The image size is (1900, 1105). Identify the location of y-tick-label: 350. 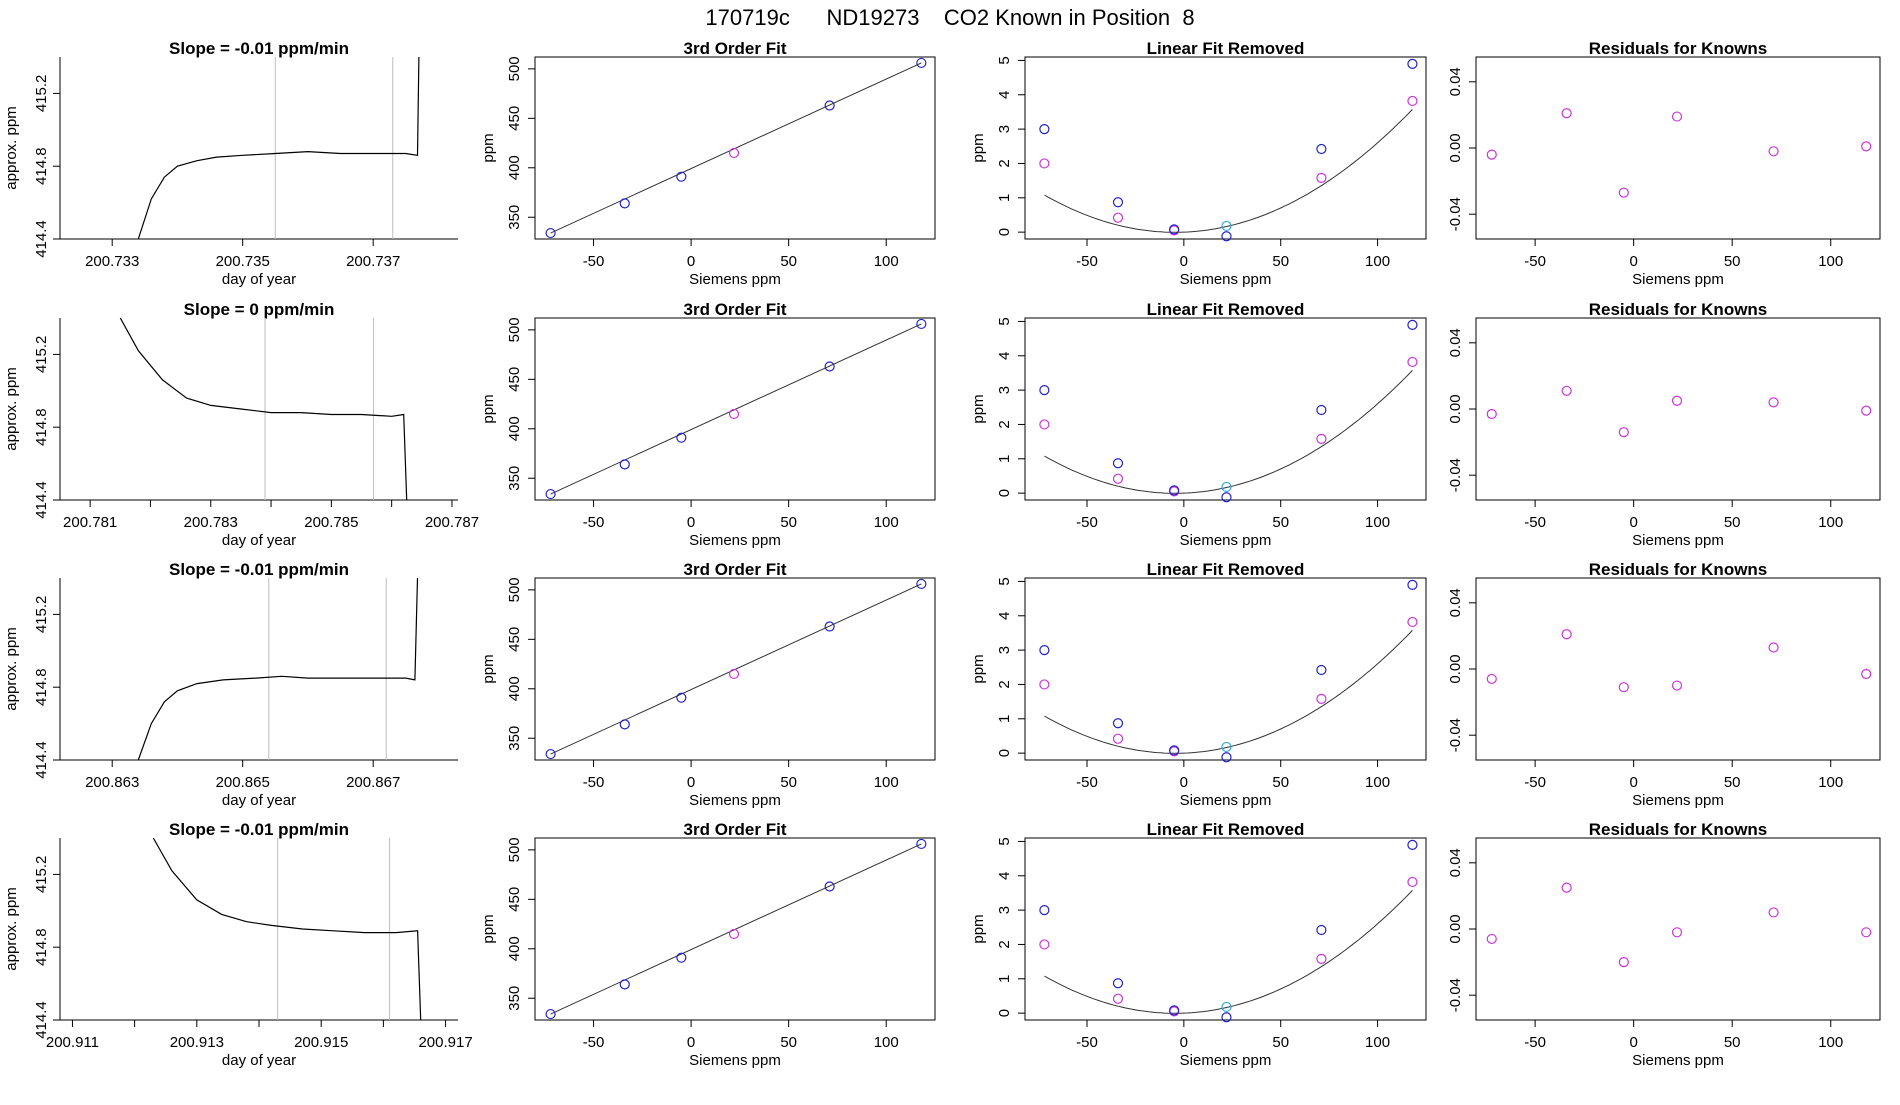
(514, 998).